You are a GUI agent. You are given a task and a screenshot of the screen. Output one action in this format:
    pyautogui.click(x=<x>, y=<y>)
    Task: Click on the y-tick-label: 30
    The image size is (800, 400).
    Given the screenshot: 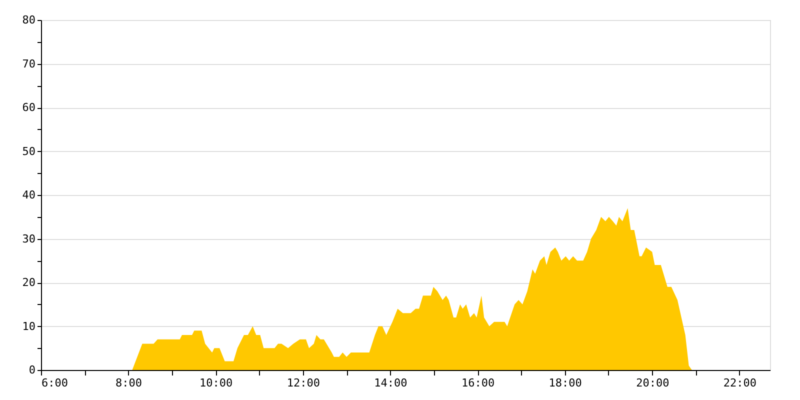 What is the action you would take?
    pyautogui.click(x=29, y=239)
    